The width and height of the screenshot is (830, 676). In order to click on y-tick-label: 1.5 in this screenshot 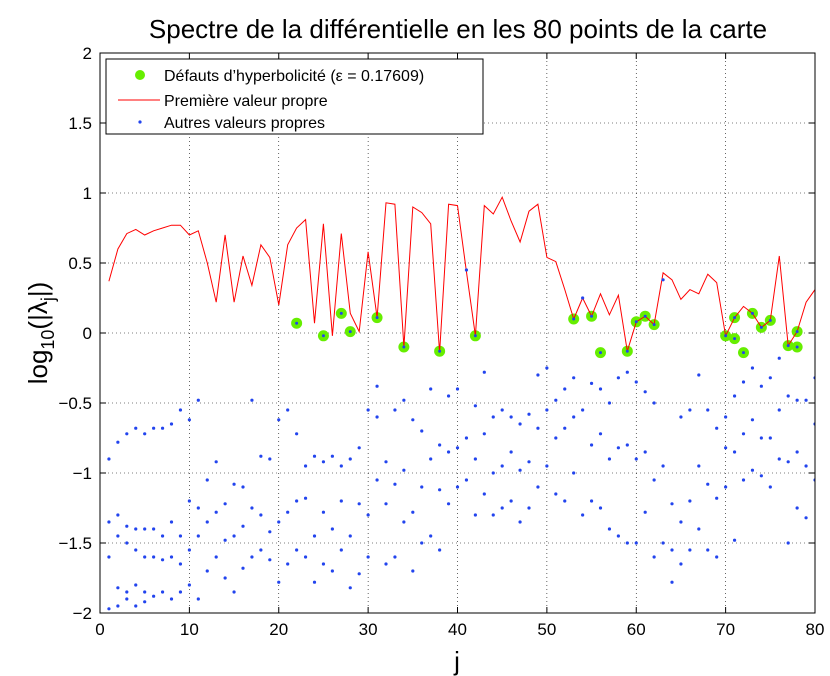, I will do `click(80, 123)`.